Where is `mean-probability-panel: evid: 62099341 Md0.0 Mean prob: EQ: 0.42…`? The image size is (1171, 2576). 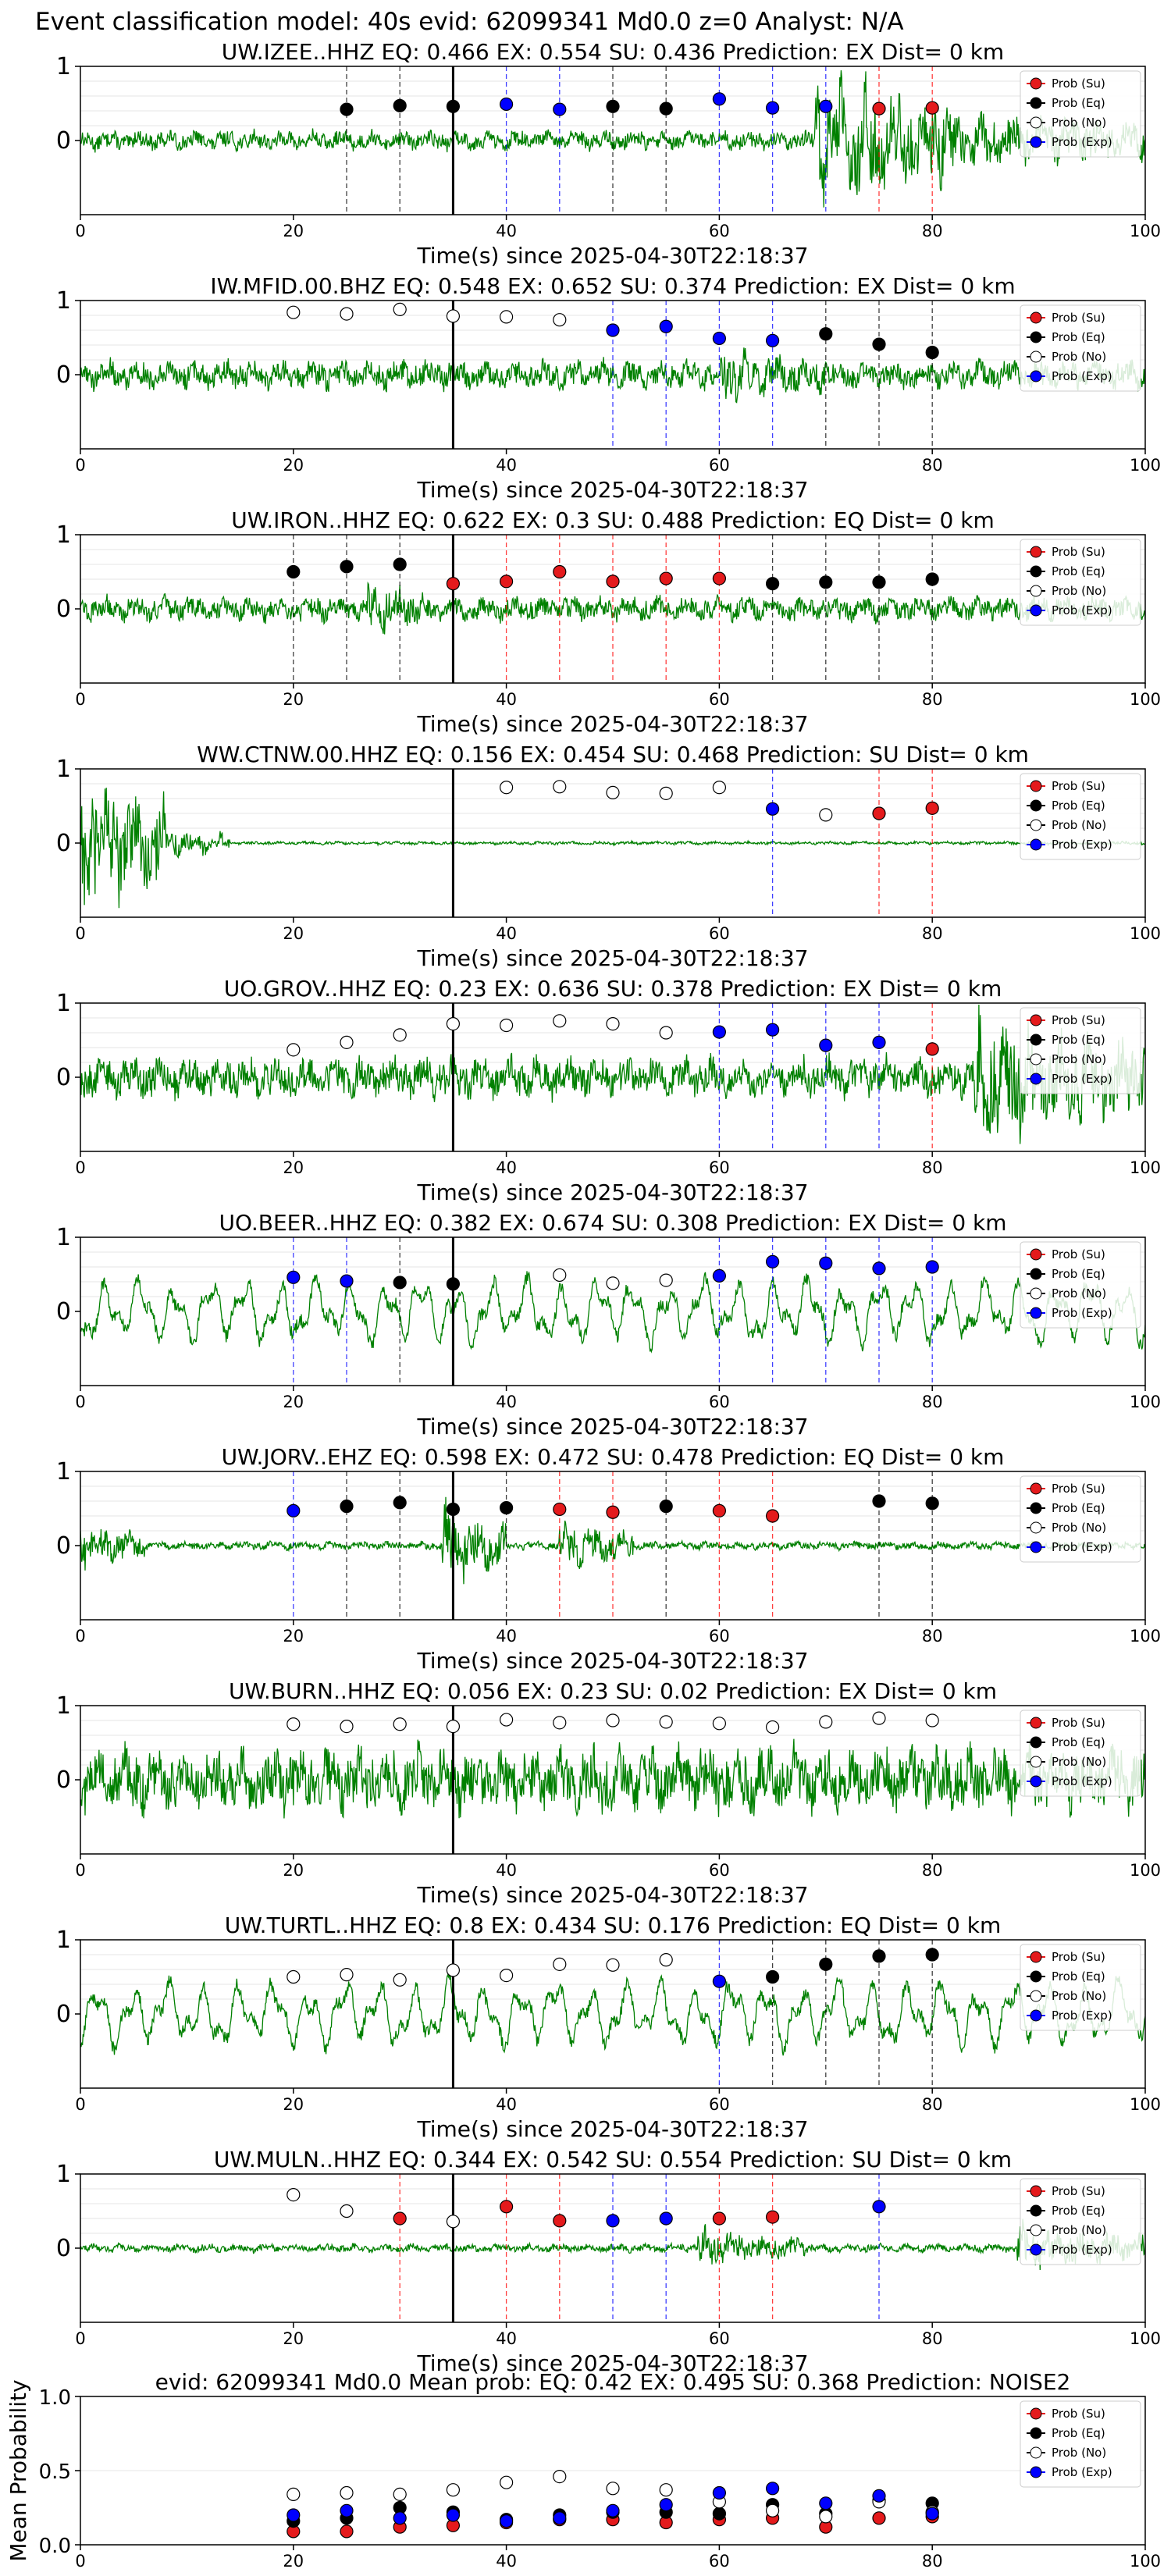
mean-probability-panel: evid: 62099341 Md0.0 Mean prob: EQ: 0.42… is located at coordinates (583, 2470).